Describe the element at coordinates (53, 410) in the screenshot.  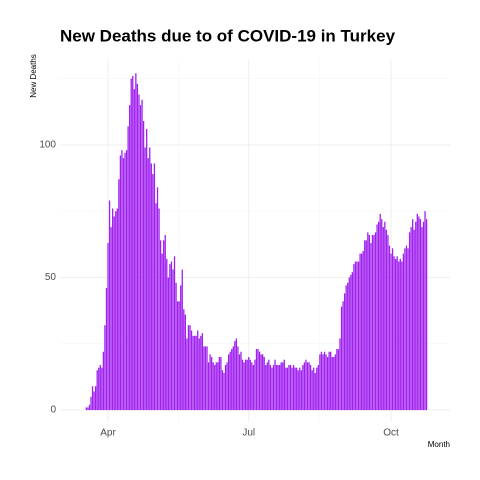
I see `y-tick-label: 0` at that location.